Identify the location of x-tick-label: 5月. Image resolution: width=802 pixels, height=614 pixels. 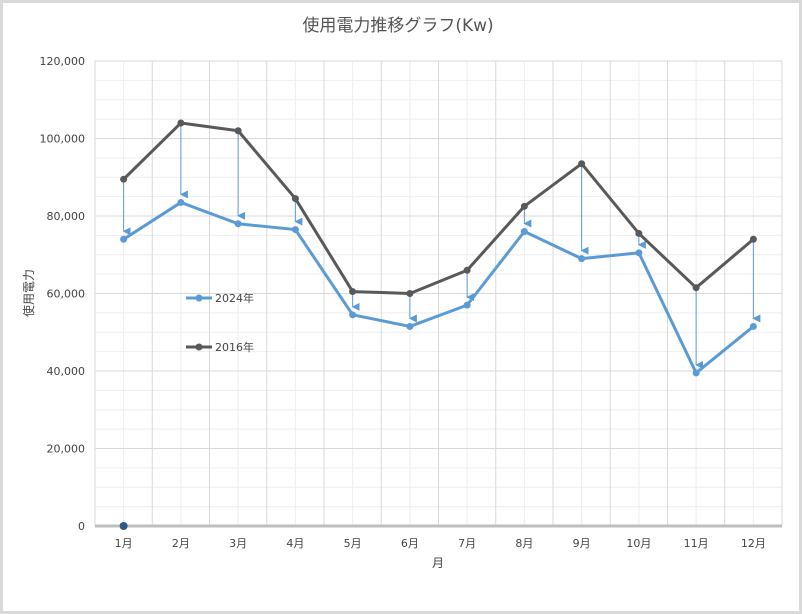
(353, 543).